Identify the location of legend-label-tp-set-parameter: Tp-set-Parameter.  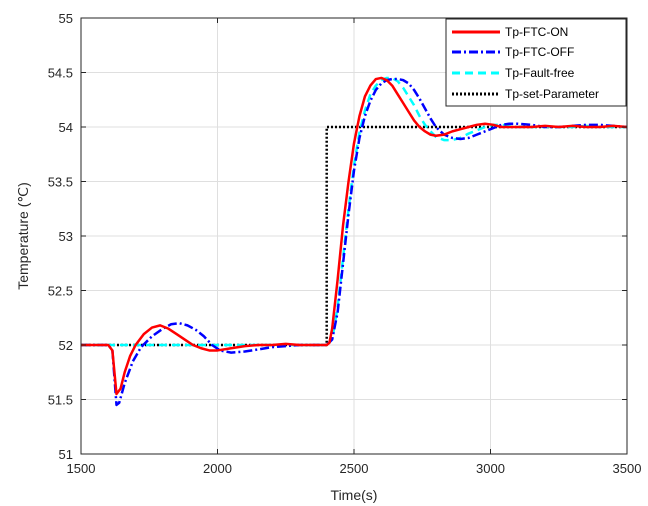
(552, 94).